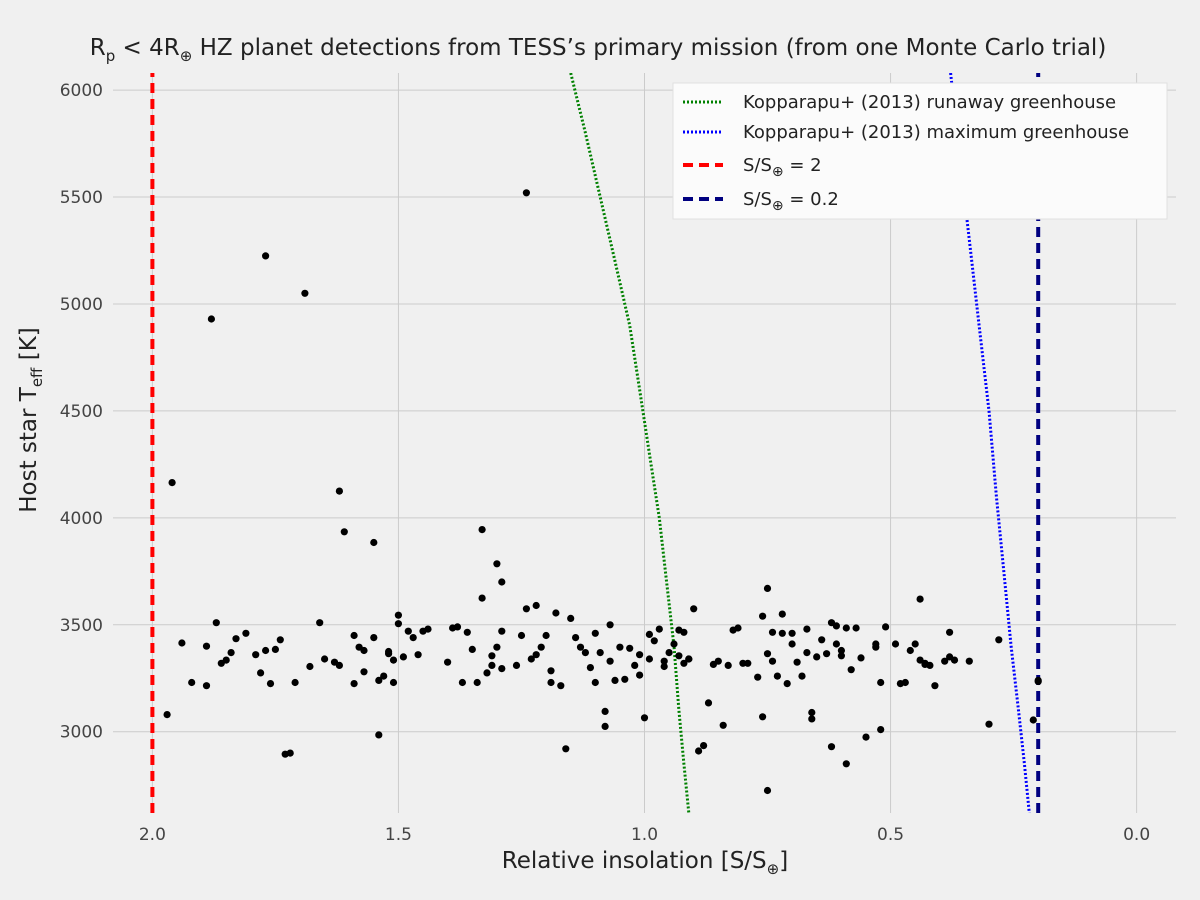  What do you see at coordinates (81, 198) in the screenshot?
I see `y-tick-label: 5500` at bounding box center [81, 198].